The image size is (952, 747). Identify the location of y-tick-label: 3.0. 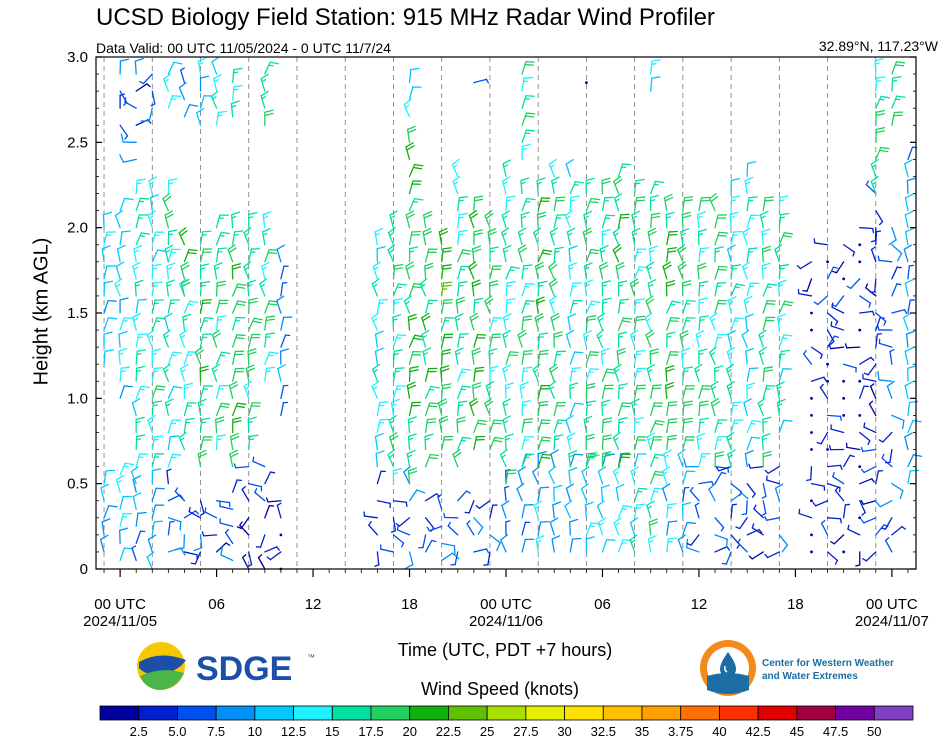
(77, 57).